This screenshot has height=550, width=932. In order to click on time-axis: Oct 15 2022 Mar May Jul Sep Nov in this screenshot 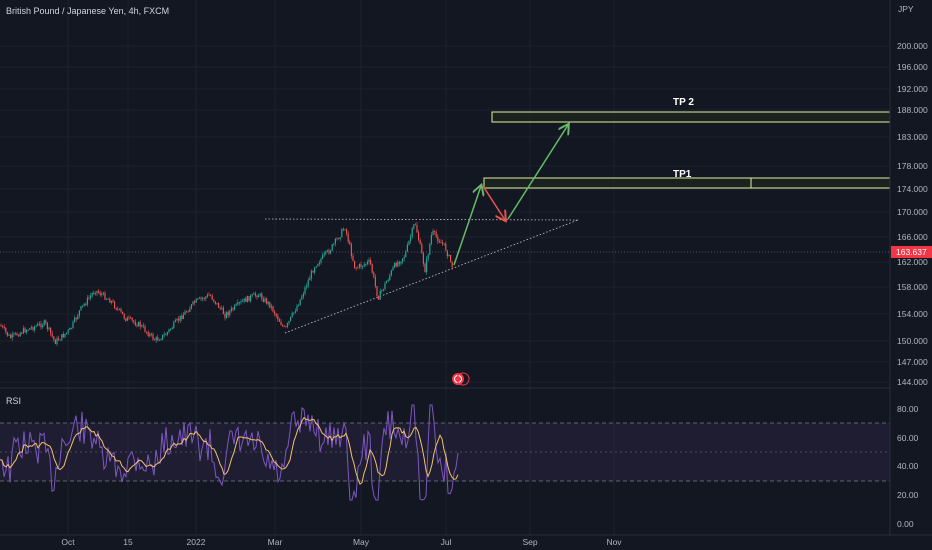, I will do `click(341, 542)`.